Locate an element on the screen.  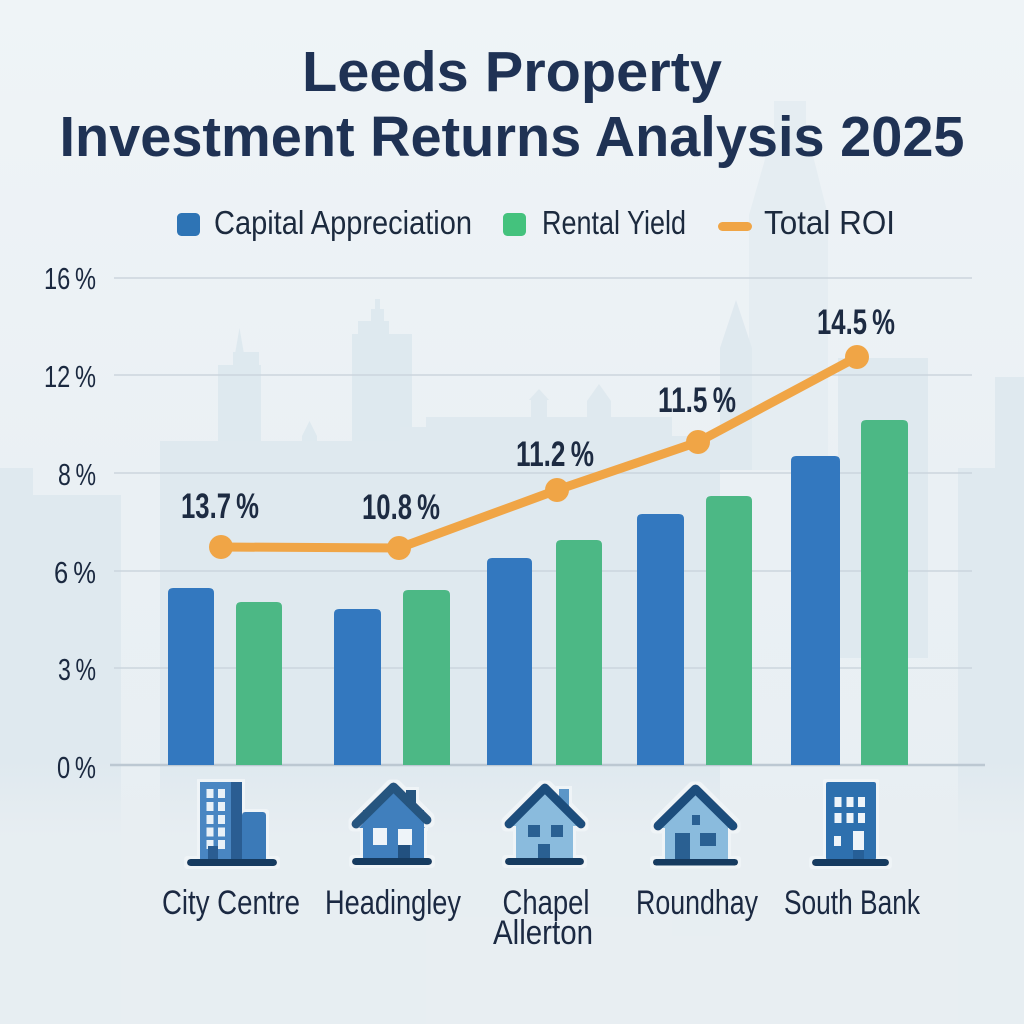
svg-text: Allerton is located at coordinates (543, 933).